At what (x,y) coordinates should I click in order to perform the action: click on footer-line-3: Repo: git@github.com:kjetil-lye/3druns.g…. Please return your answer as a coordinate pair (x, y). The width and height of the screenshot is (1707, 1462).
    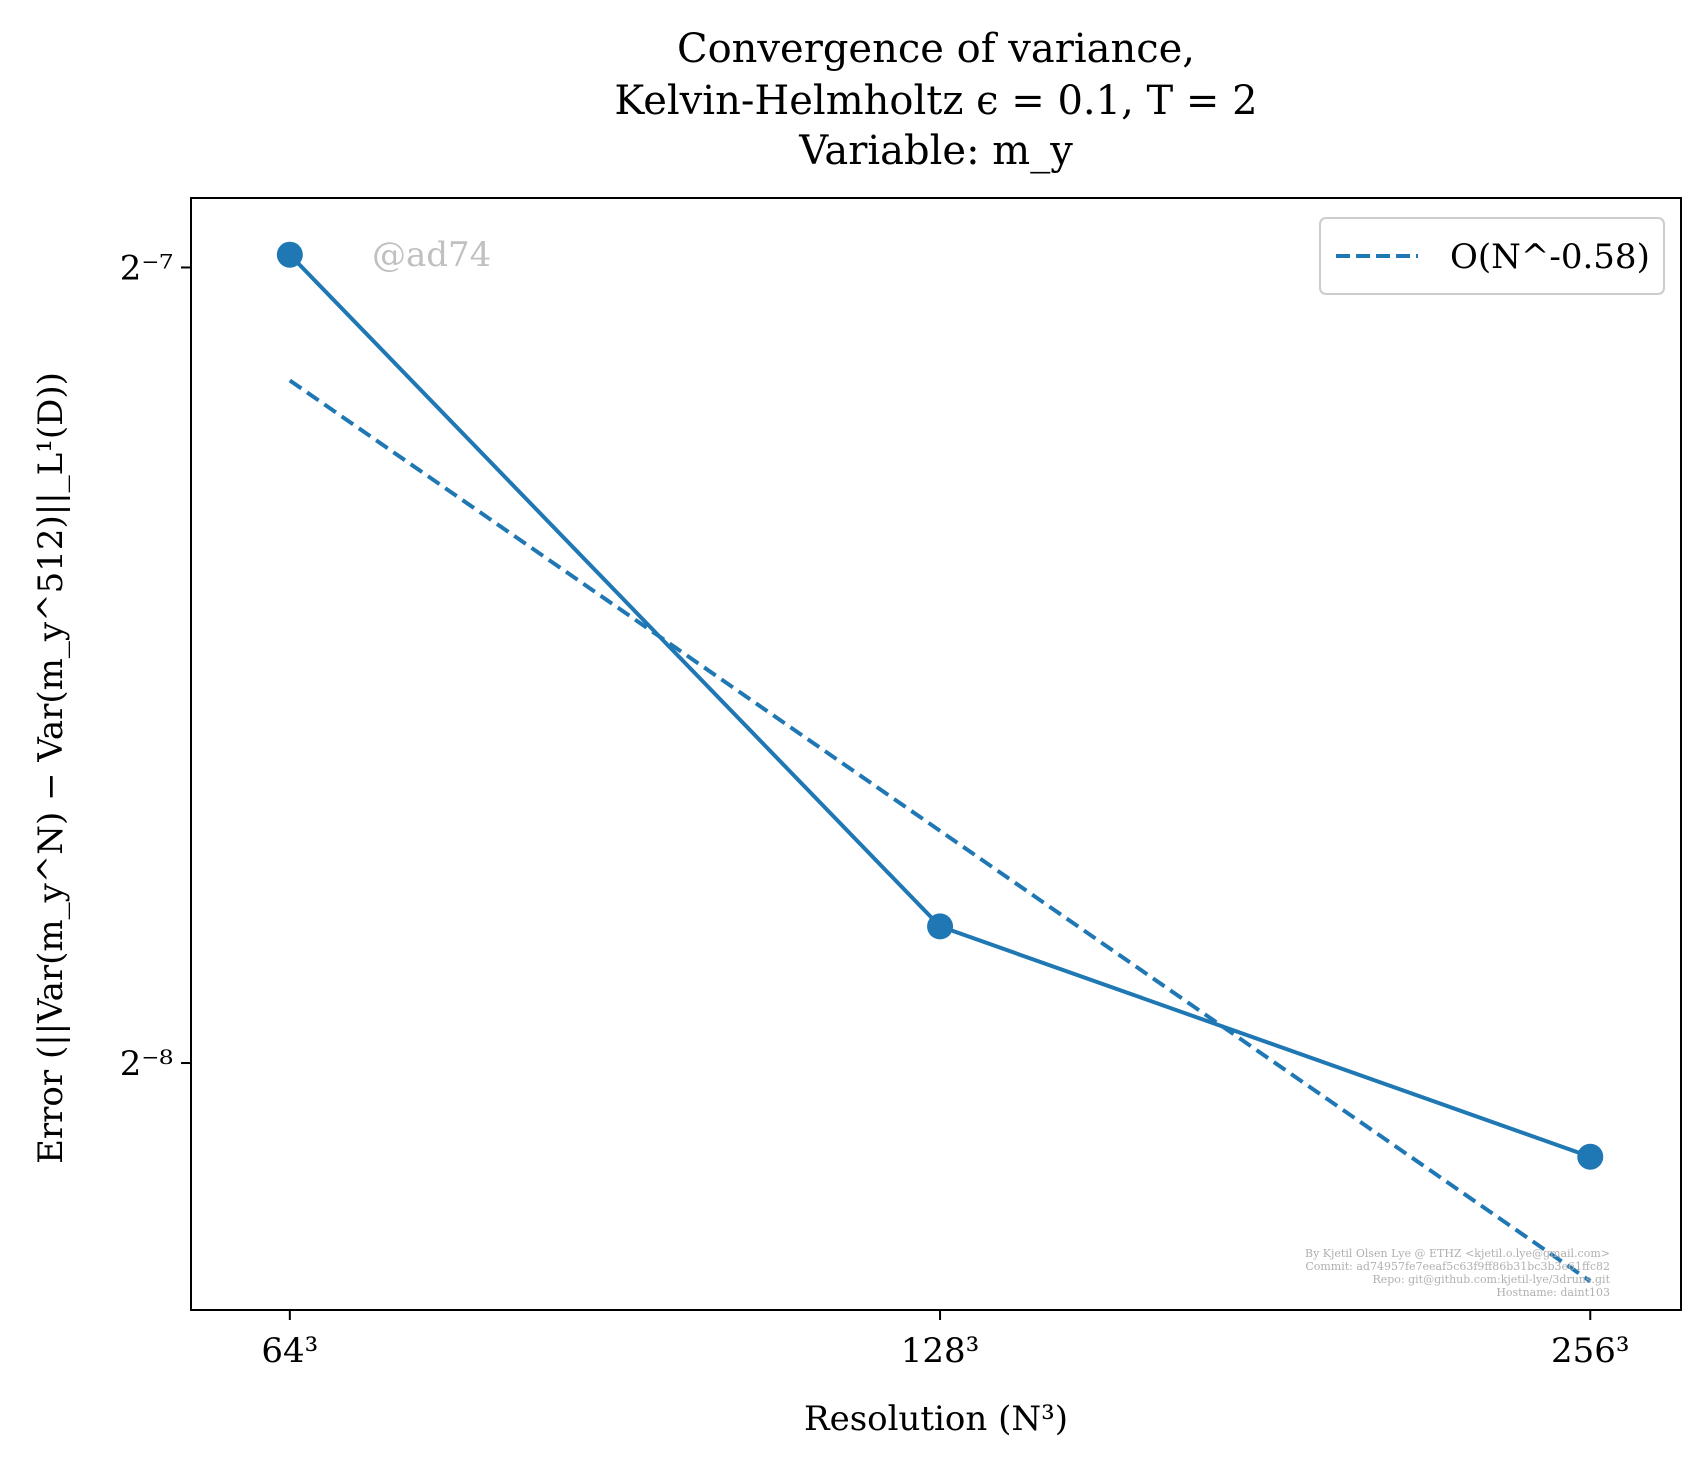
    Looking at the image, I should click on (1491, 1279).